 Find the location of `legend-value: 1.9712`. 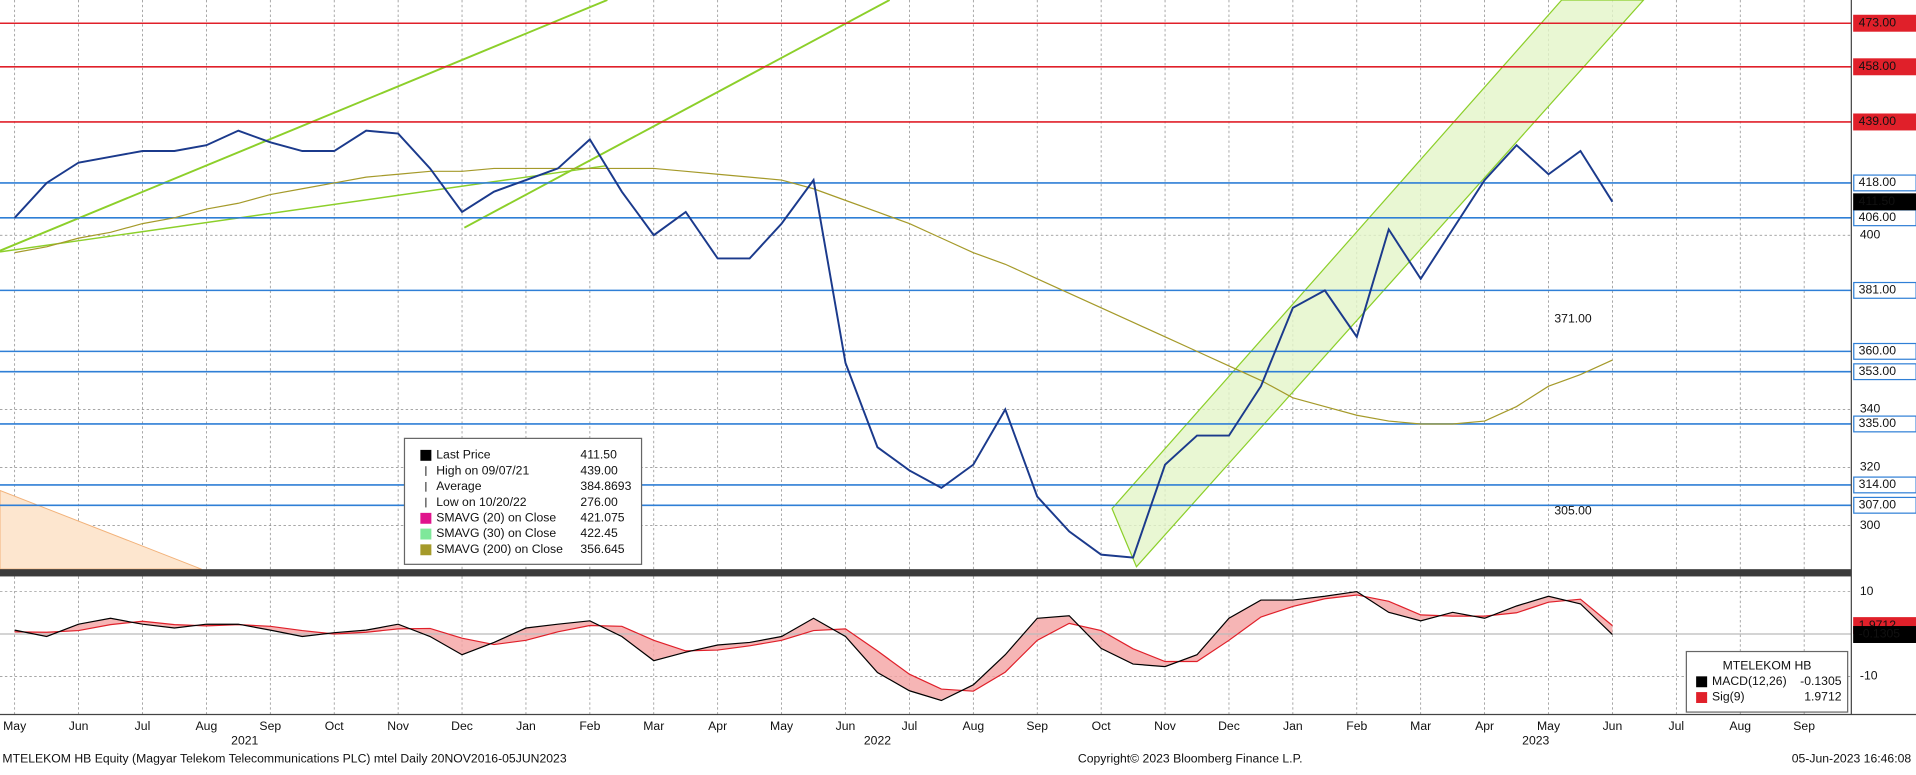

legend-value: 1.9712 is located at coordinates (1823, 697).